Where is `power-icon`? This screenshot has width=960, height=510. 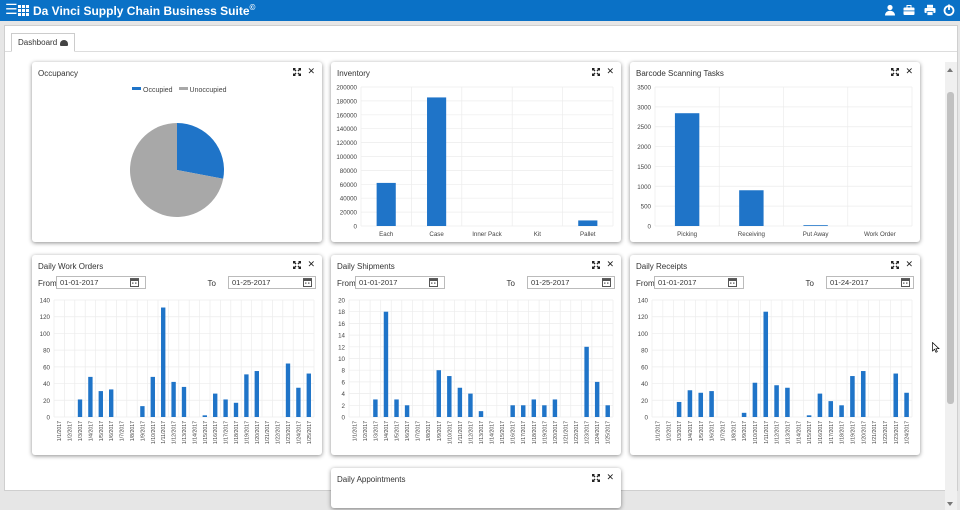 power-icon is located at coordinates (949, 10).